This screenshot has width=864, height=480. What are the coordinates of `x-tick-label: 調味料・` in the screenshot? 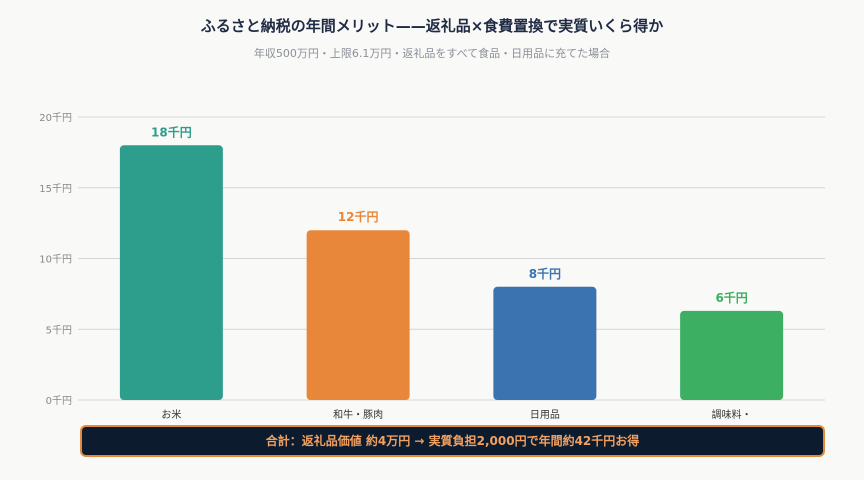 It's located at (732, 414).